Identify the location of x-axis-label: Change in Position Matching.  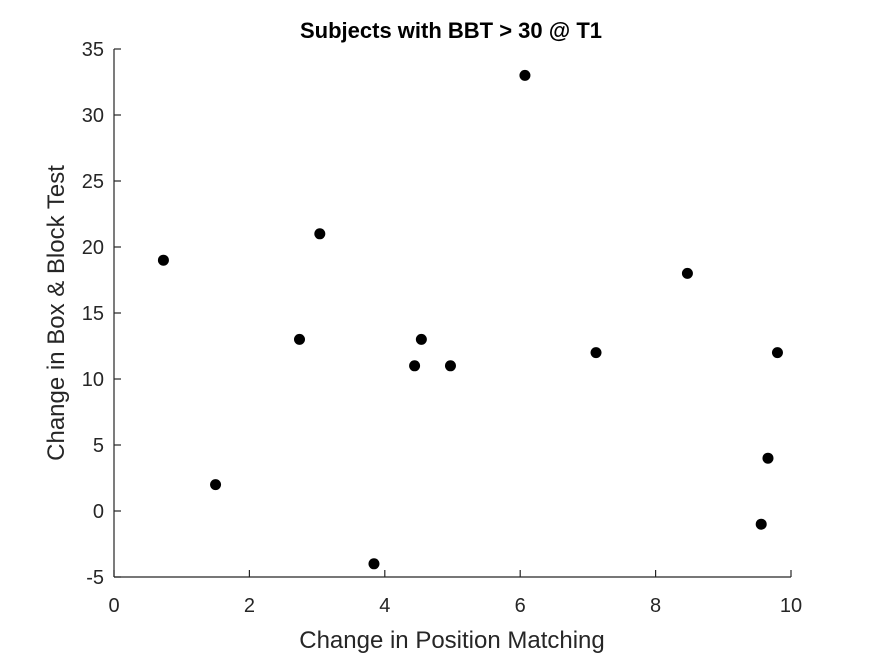
(452, 640).